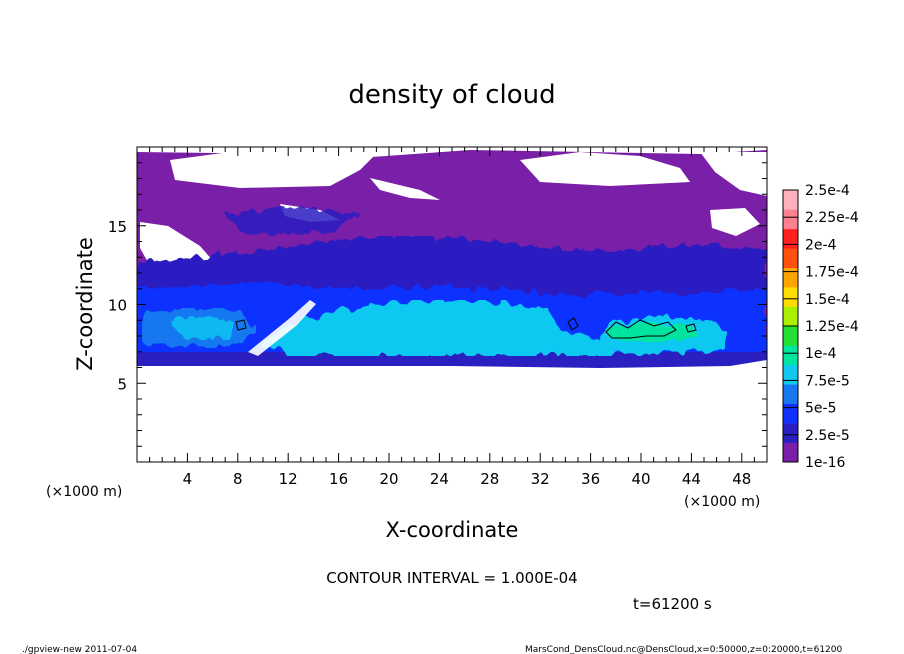 The width and height of the screenshot is (904, 654). I want to click on time-label: t=61200 s, so click(672, 604).